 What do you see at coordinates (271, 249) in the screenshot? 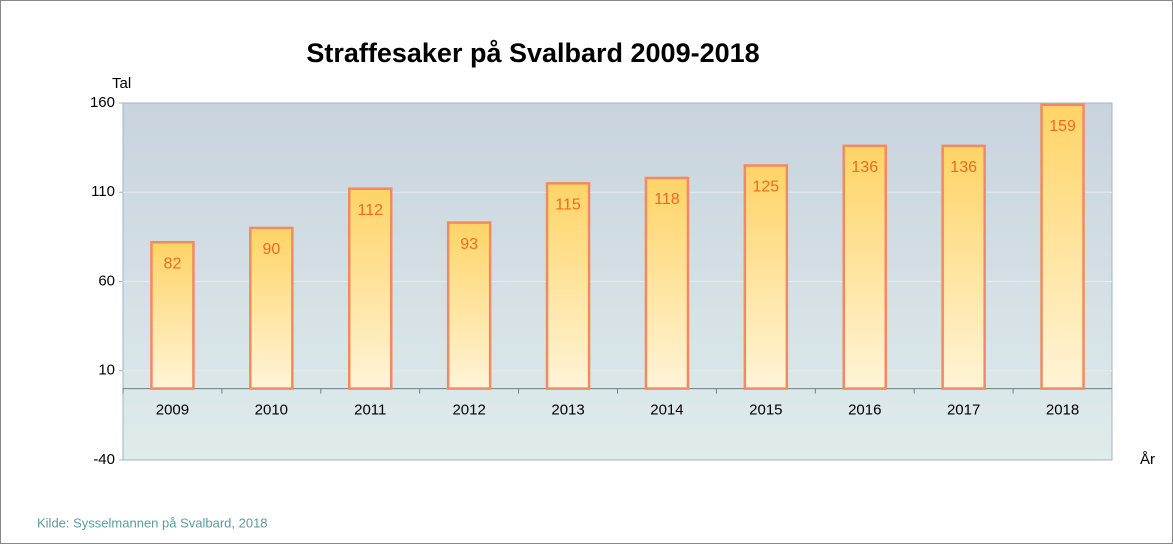
I see `value-label: 90` at bounding box center [271, 249].